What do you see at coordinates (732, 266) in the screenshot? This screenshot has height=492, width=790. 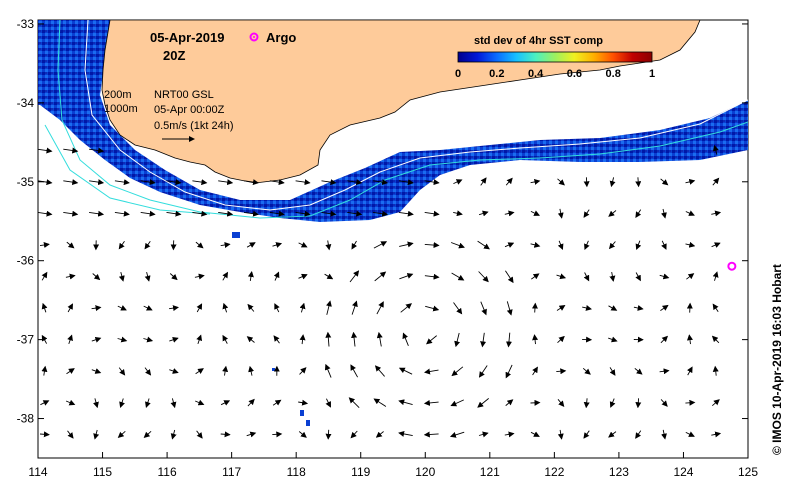 I see `argo-float-marker` at bounding box center [732, 266].